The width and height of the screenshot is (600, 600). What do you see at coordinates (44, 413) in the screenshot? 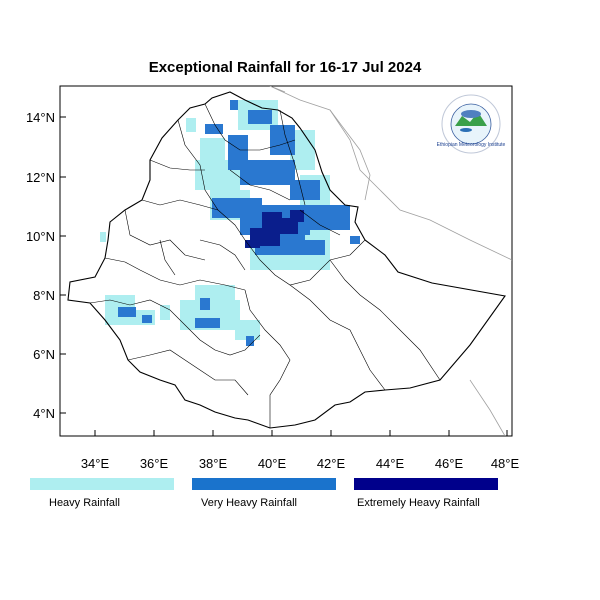
I see `y-tick-label: 4°N` at bounding box center [44, 413].